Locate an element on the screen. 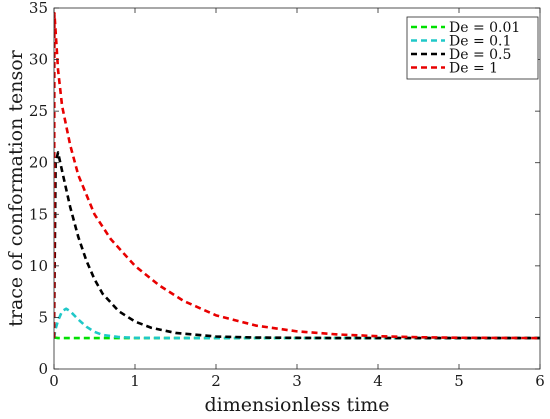  y-tick-label: 10 is located at coordinates (38, 266).